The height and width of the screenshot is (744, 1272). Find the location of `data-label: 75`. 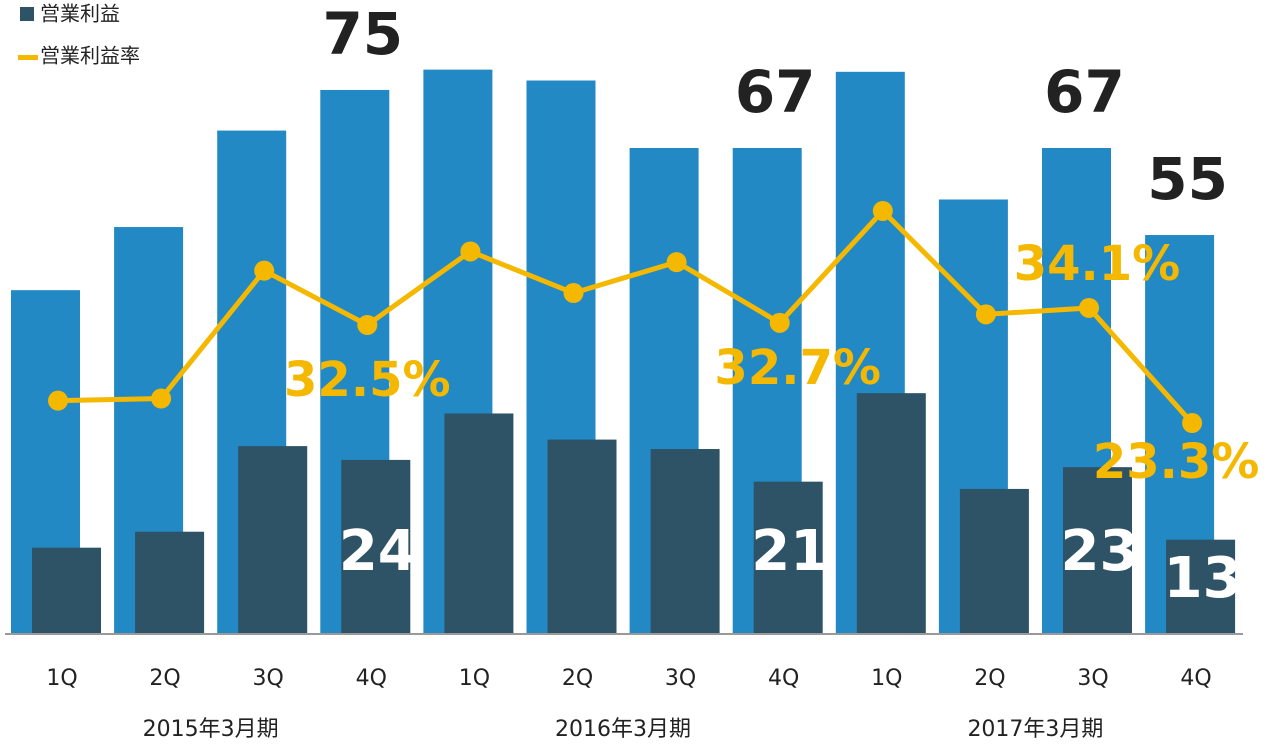

data-label: 75 is located at coordinates (362, 34).